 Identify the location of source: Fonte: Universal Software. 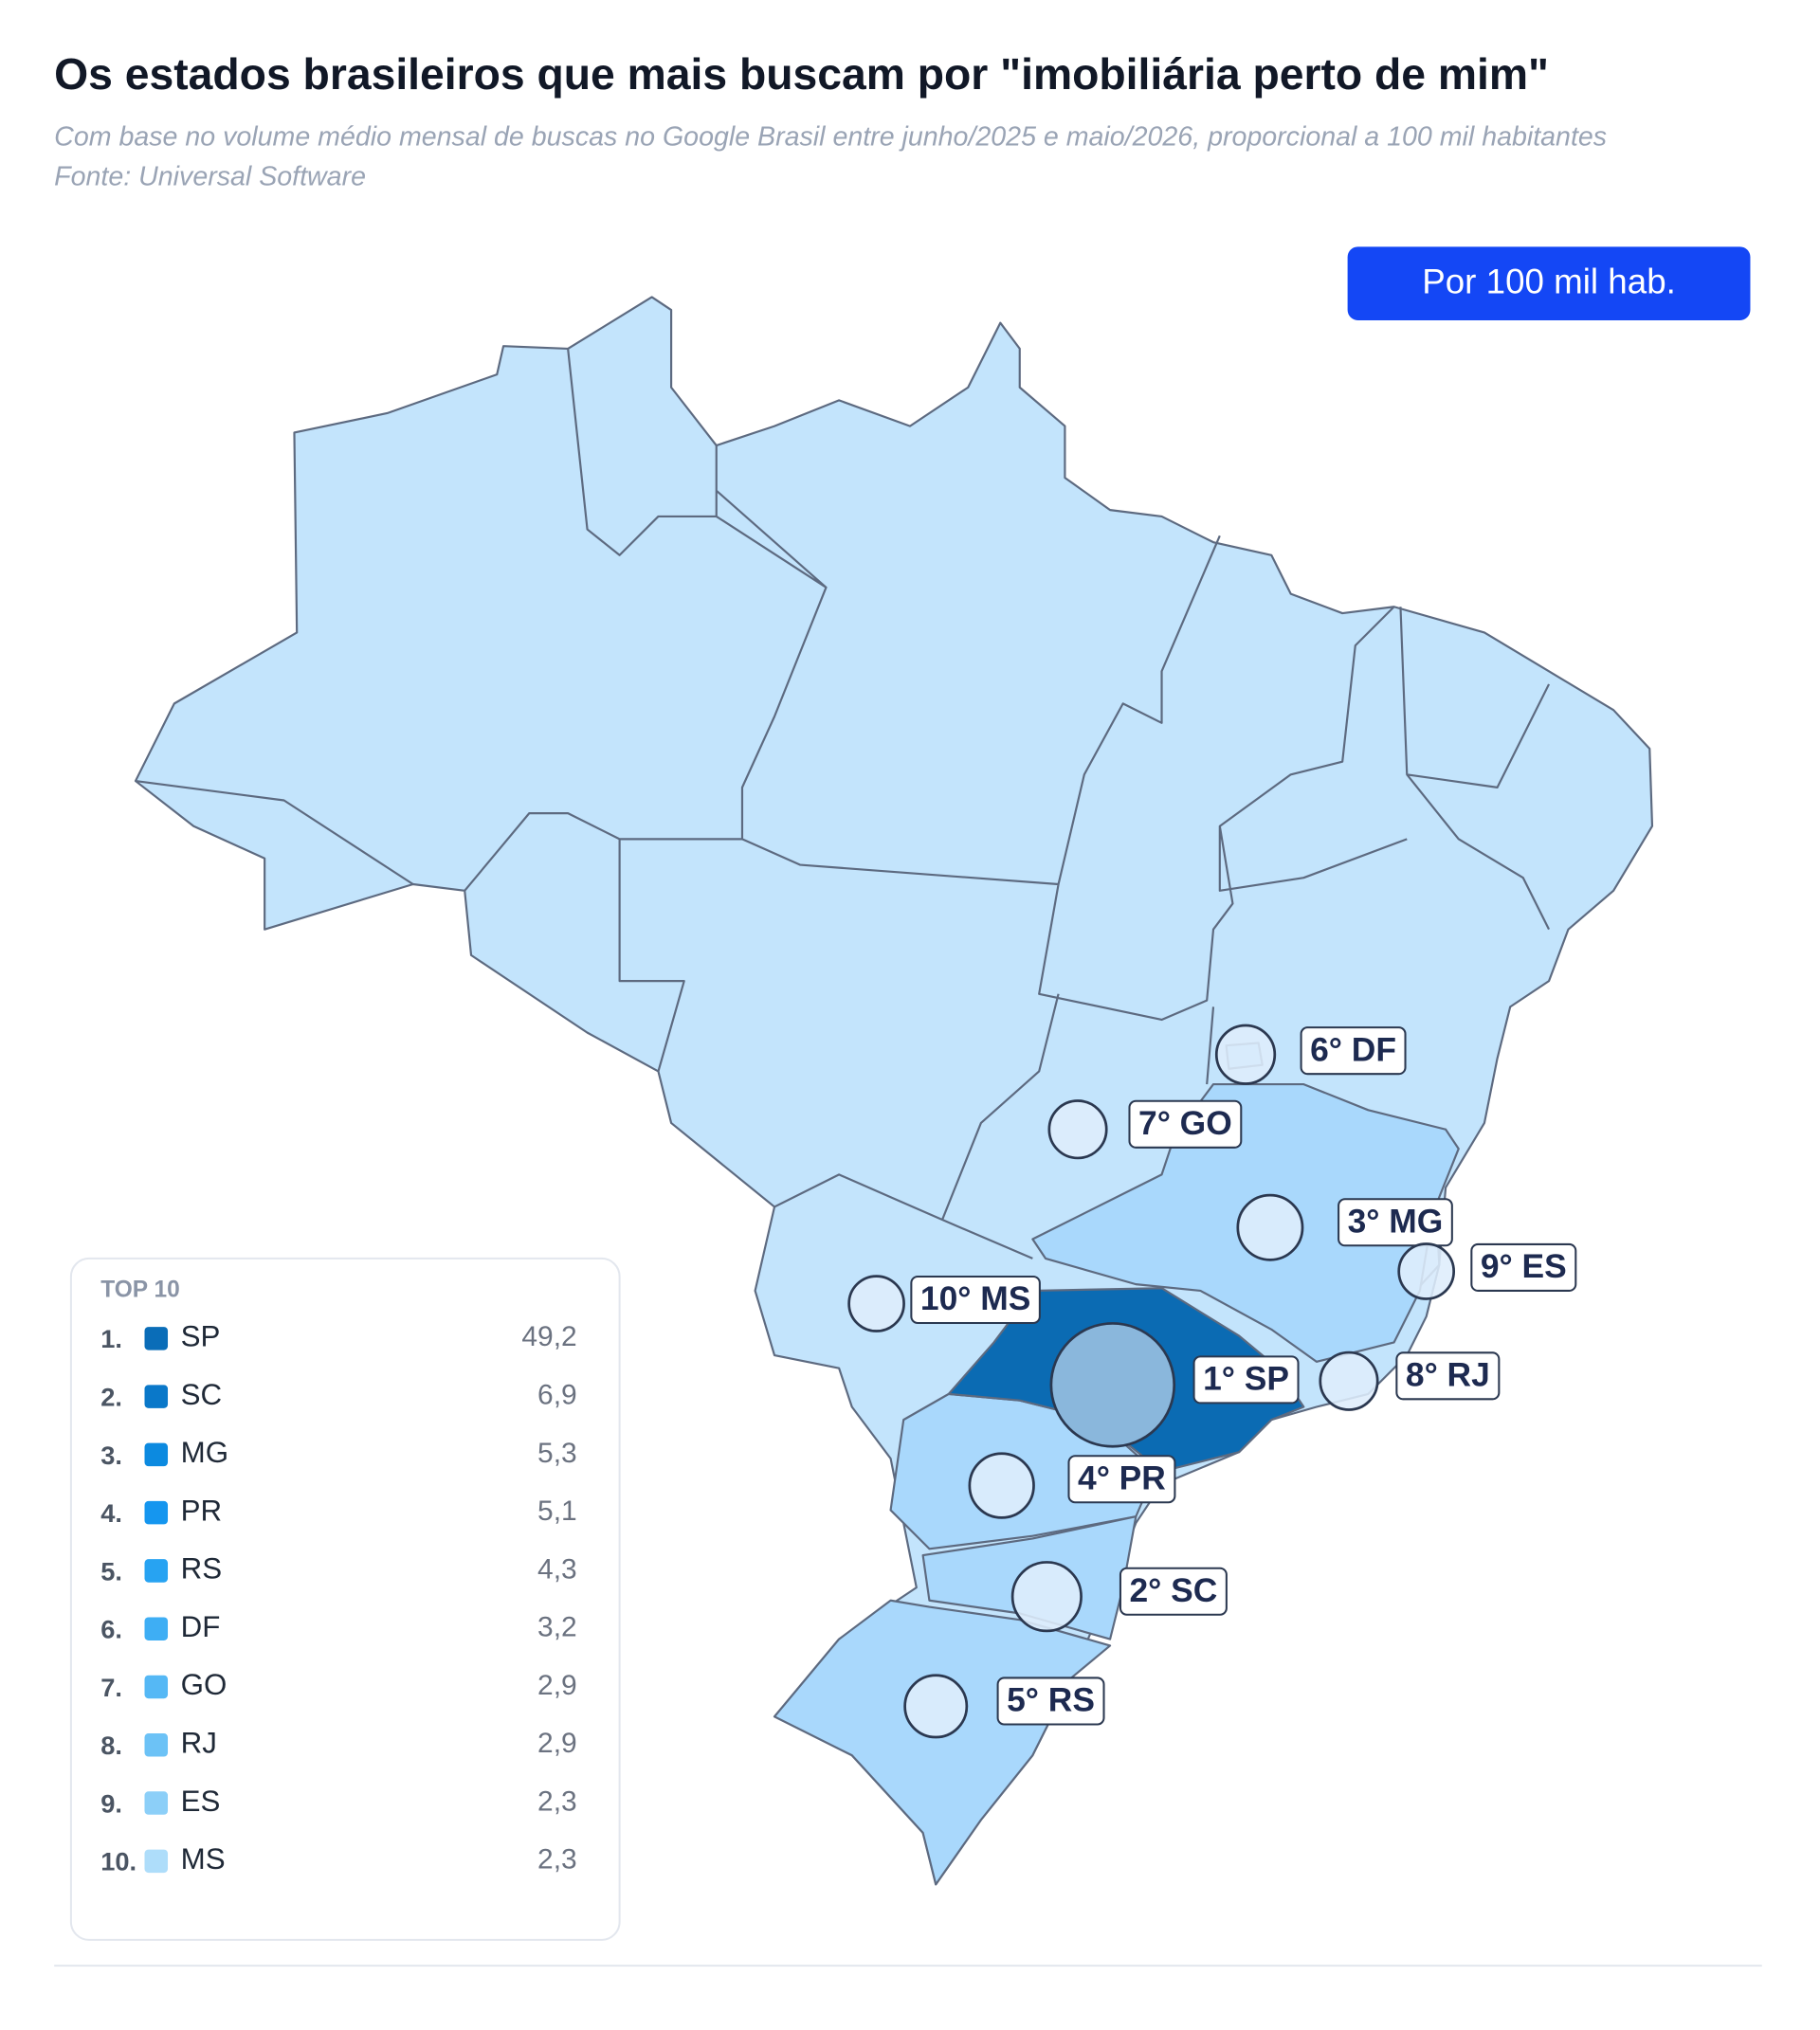
(210, 177).